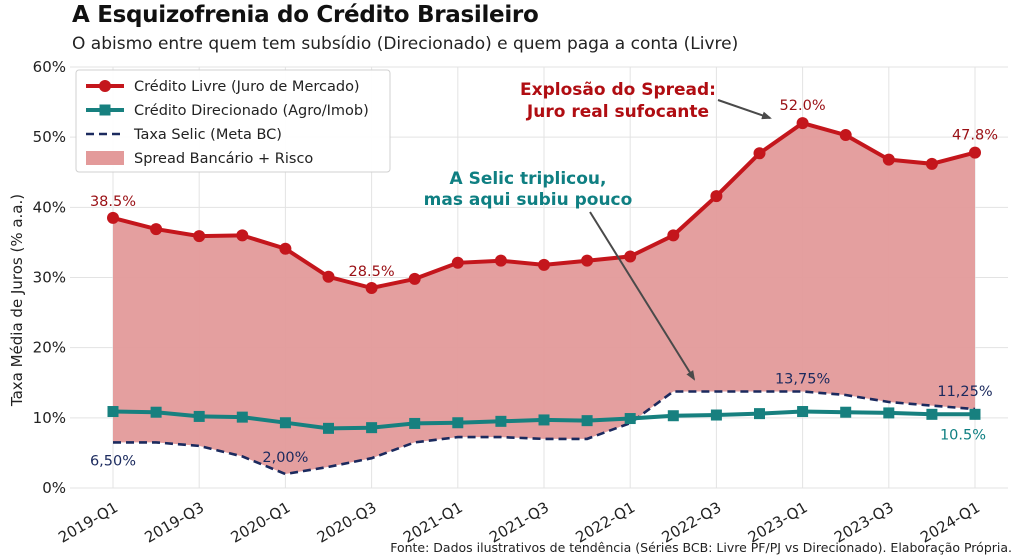  Describe the element at coordinates (113, 202) in the screenshot. I see `data-label-livre-first: 38.5%` at that location.